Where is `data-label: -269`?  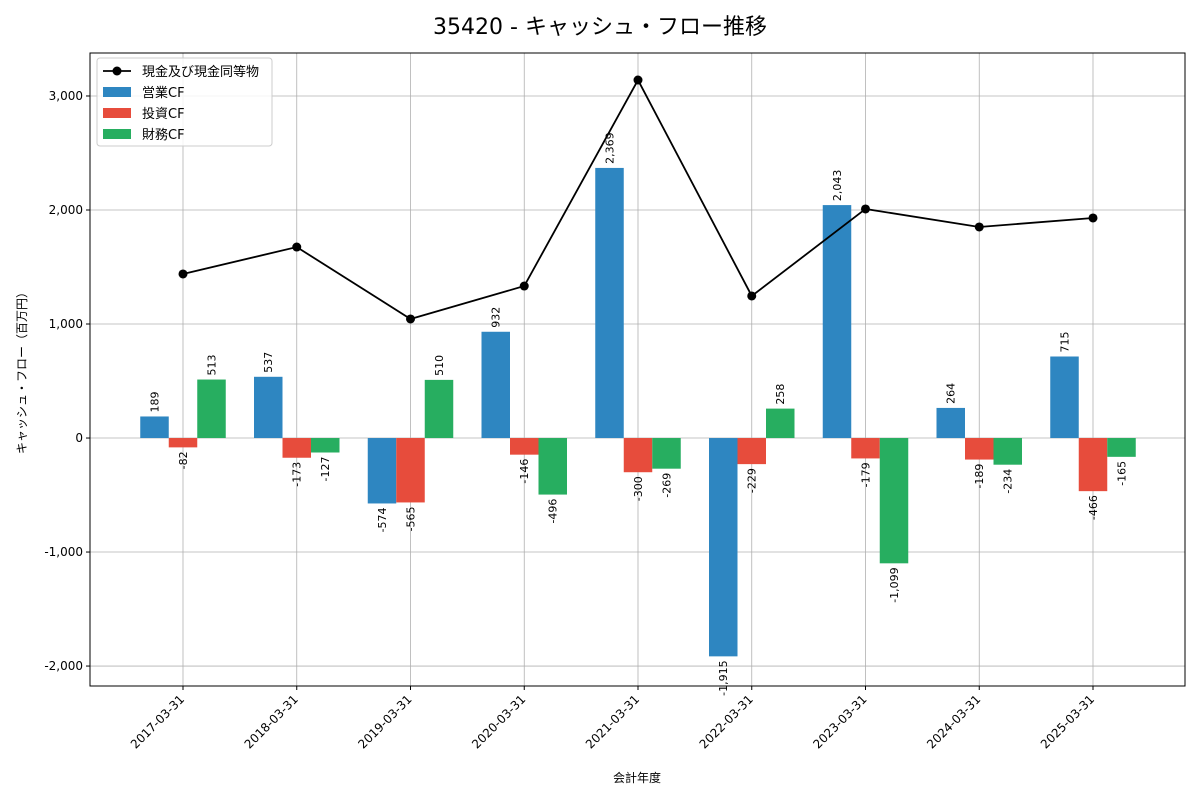 data-label: -269 is located at coordinates (667, 485).